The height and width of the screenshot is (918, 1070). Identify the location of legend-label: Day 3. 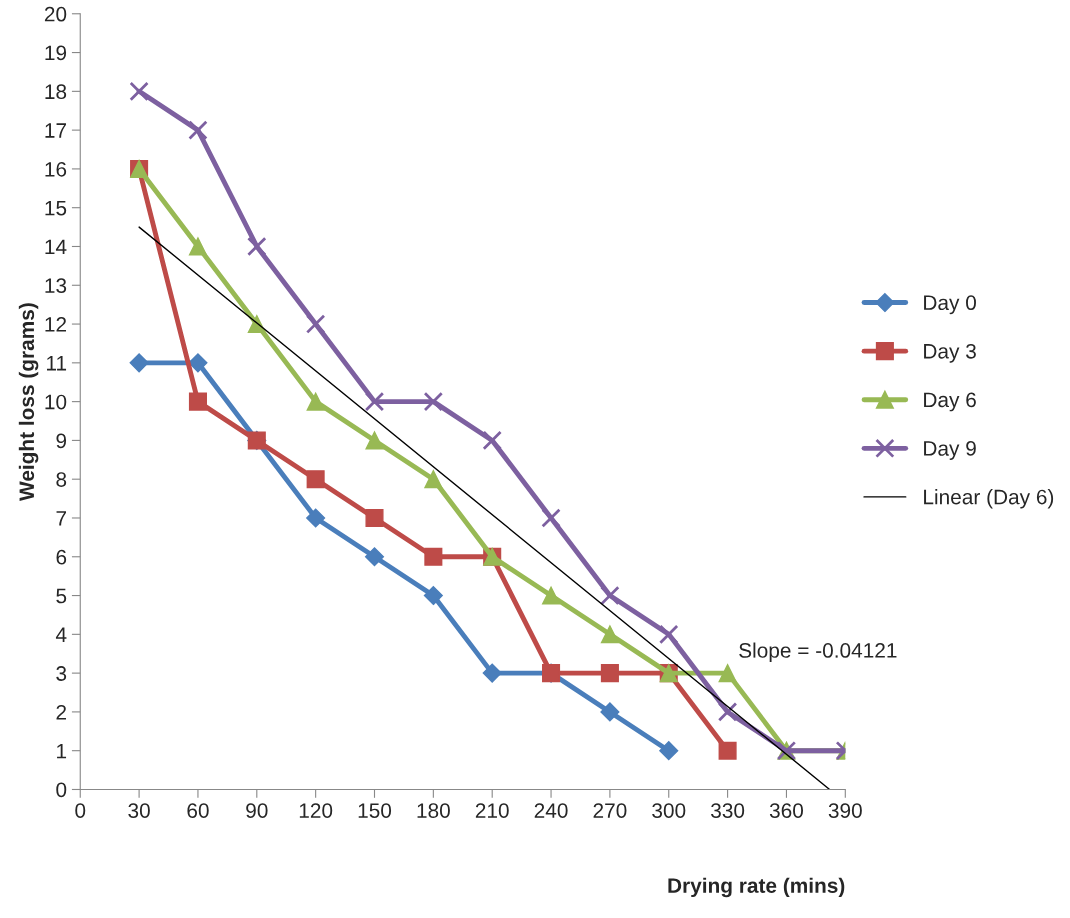
(950, 353).